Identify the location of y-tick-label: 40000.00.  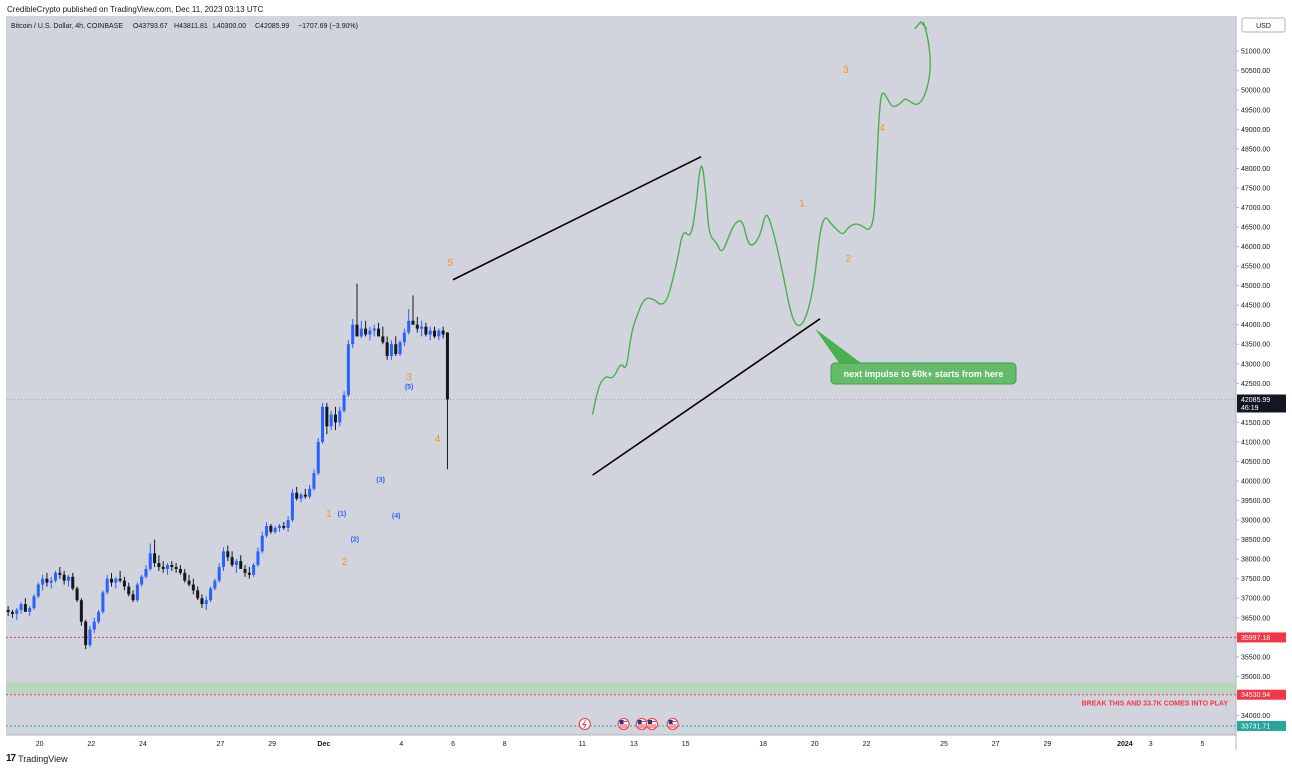
(1255, 482).